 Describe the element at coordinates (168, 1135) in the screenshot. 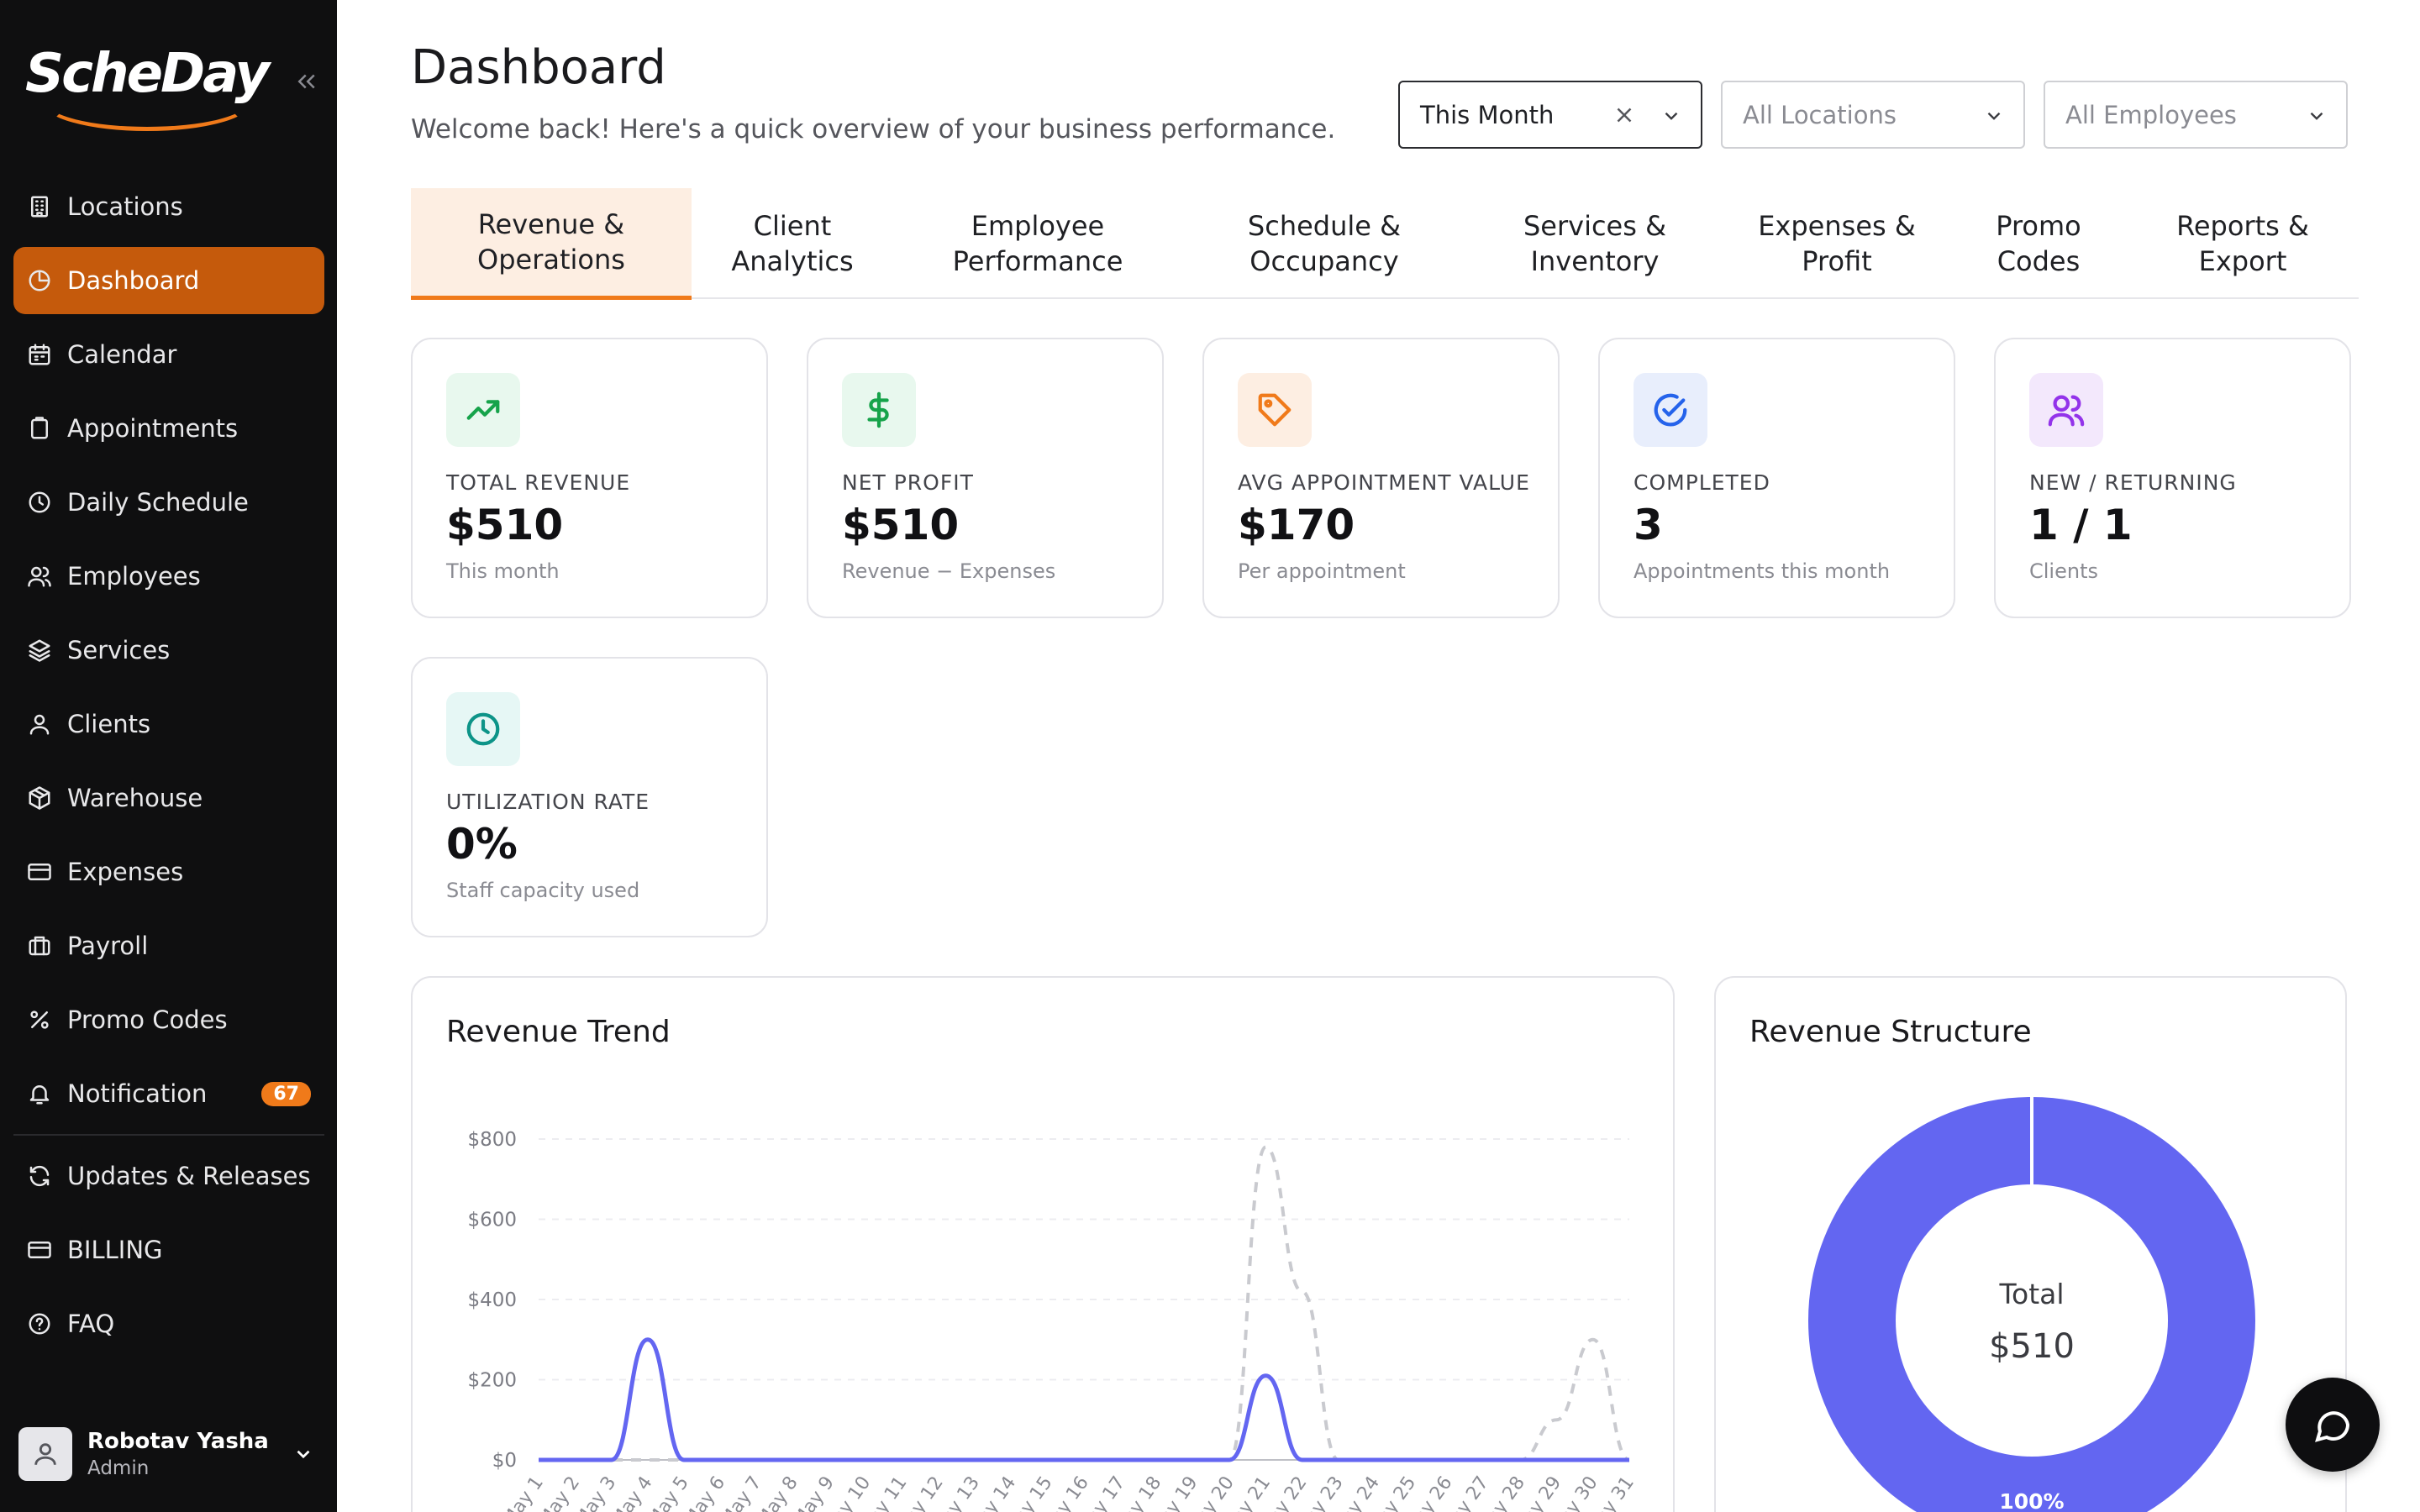

I see `sidebar-divider` at that location.